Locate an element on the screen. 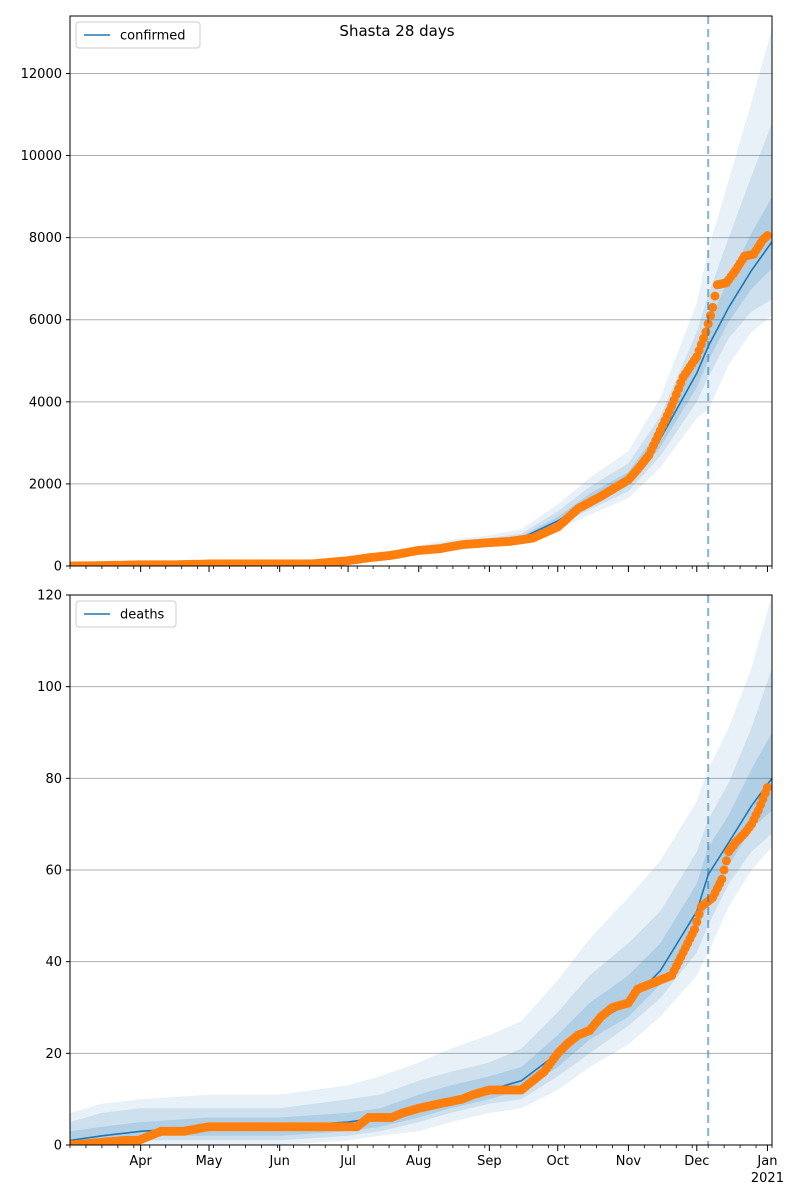 The image size is (800, 1200). x-tick-label: Nov is located at coordinates (629, 1161).